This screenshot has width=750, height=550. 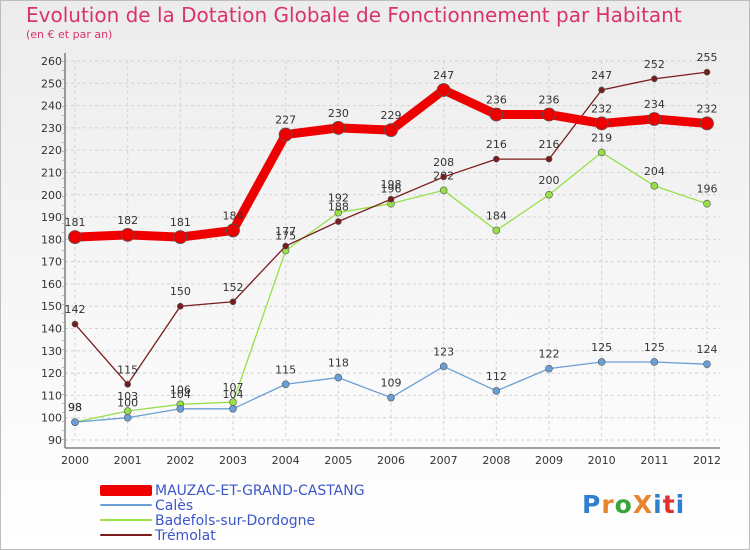 What do you see at coordinates (180, 389) in the screenshot?
I see `data-label: 106` at bounding box center [180, 389].